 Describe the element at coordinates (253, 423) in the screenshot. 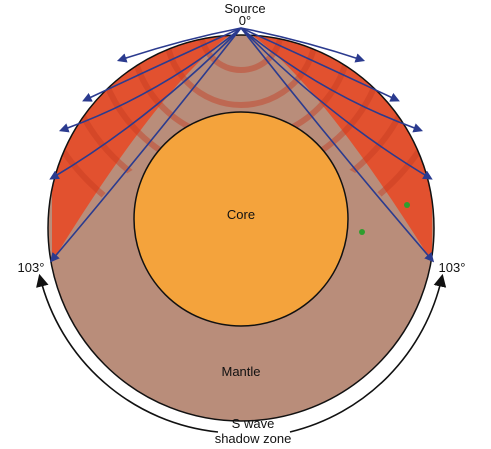

I see `shadow-zone-label: S wave` at that location.